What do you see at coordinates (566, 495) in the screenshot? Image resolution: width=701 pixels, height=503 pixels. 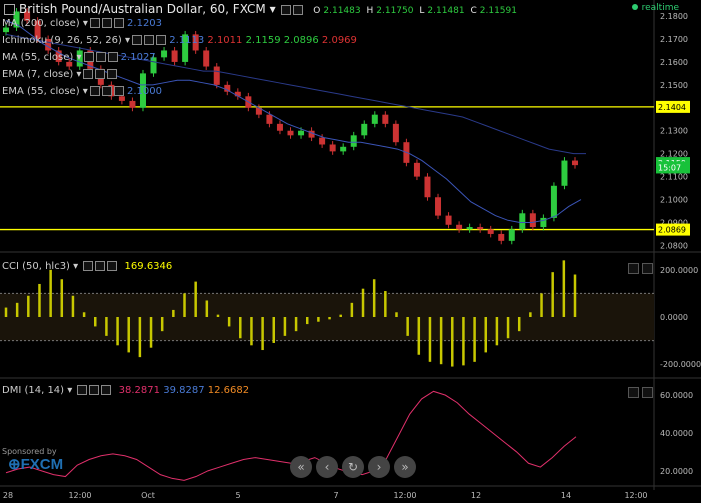 I see `time-axis-label: 14` at bounding box center [566, 495].